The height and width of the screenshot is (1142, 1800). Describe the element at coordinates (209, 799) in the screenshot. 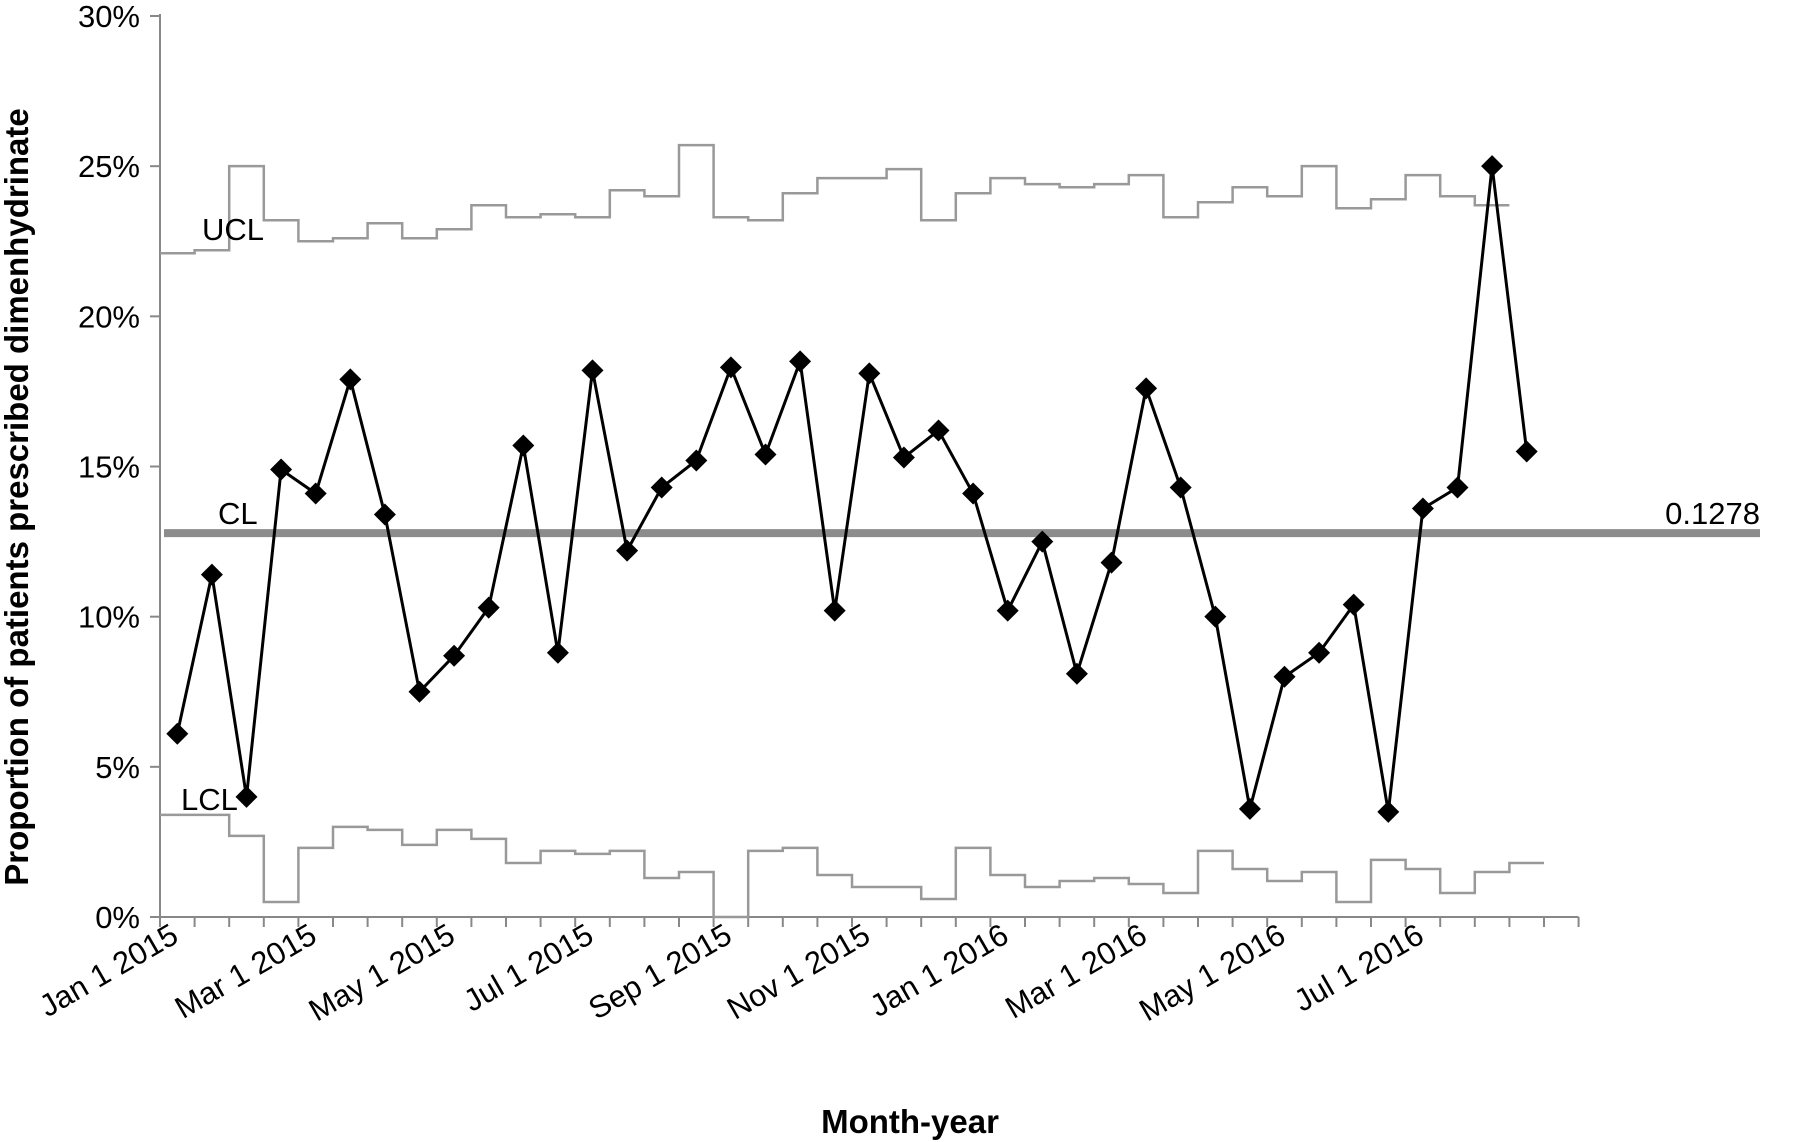

I see `lcl-label: LCL` at that location.